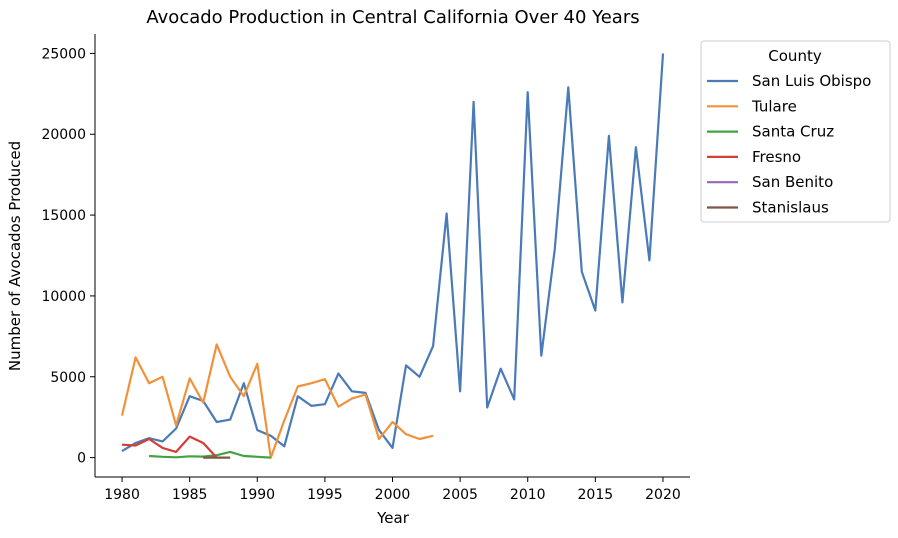 This screenshot has width=898, height=538. What do you see at coordinates (63, 135) in the screenshot?
I see `y-tick-label: 20000` at bounding box center [63, 135].